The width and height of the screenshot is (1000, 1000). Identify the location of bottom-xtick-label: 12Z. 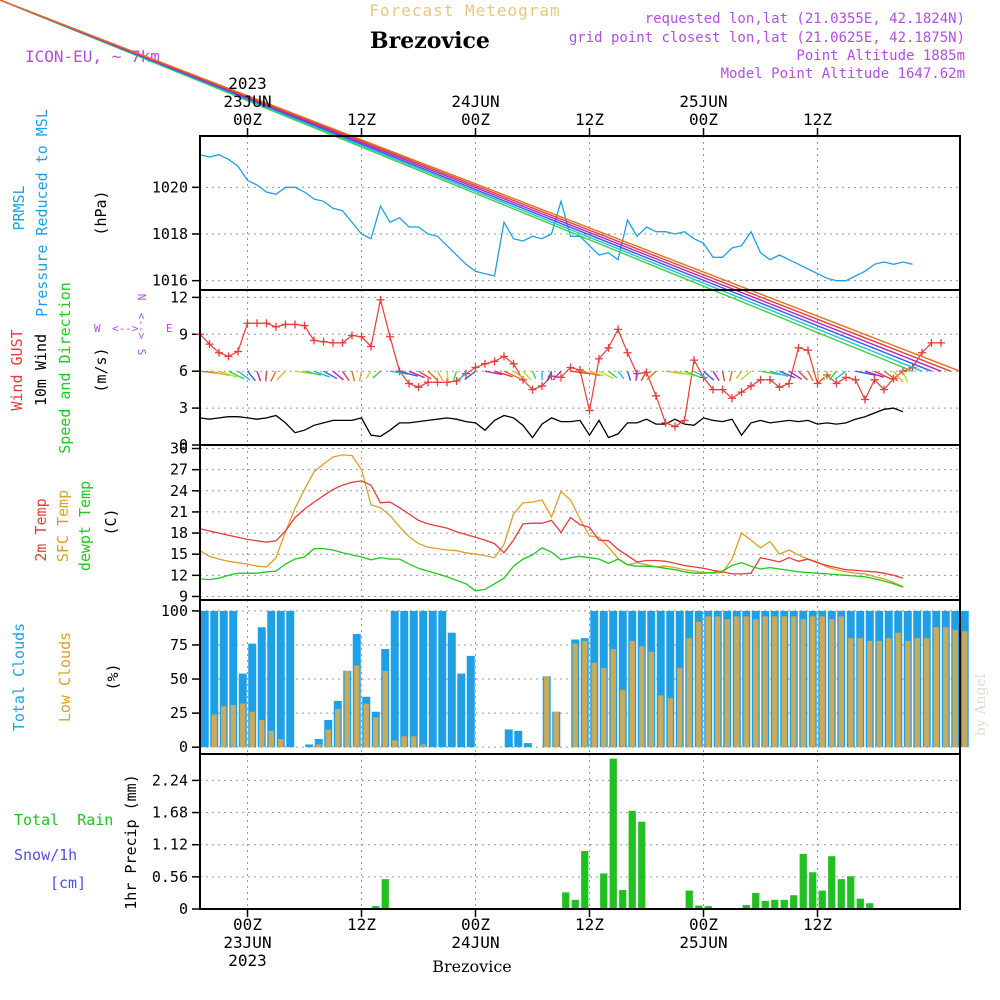
(817, 924).